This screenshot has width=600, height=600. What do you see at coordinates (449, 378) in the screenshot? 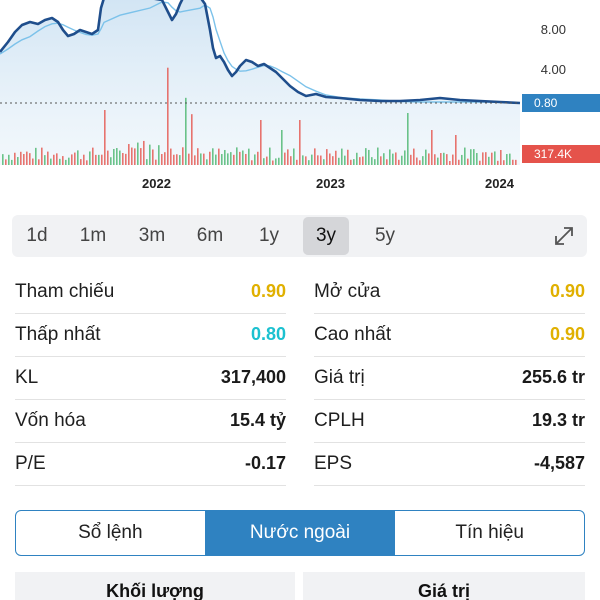
I see `value-cell: Giá trị 255.6 tr` at bounding box center [449, 378].